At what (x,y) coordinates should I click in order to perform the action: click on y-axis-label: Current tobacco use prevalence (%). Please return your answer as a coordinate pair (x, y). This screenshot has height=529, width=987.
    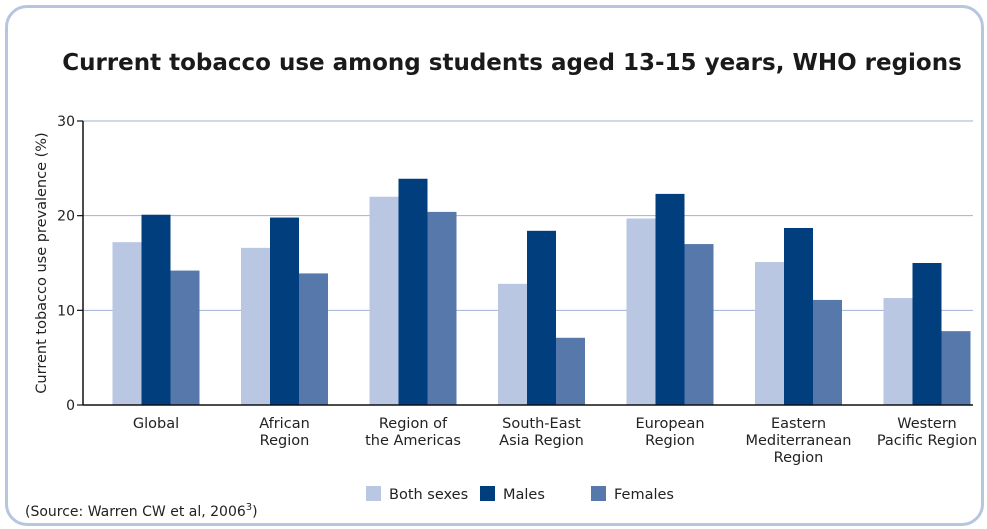
    Looking at the image, I should click on (42, 262).